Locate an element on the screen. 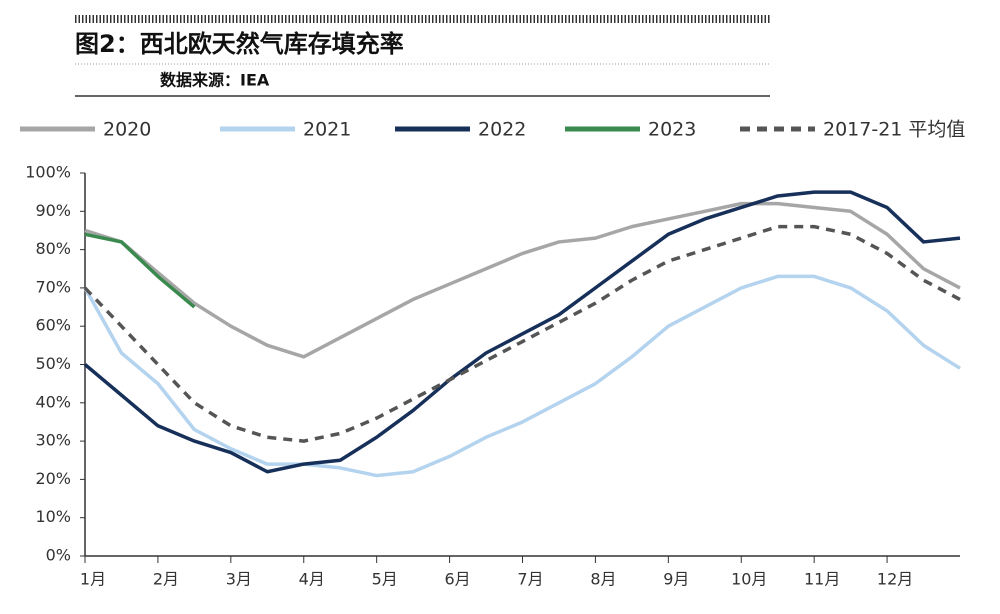  legend-label: 2017-21 平均值 is located at coordinates (894, 130).